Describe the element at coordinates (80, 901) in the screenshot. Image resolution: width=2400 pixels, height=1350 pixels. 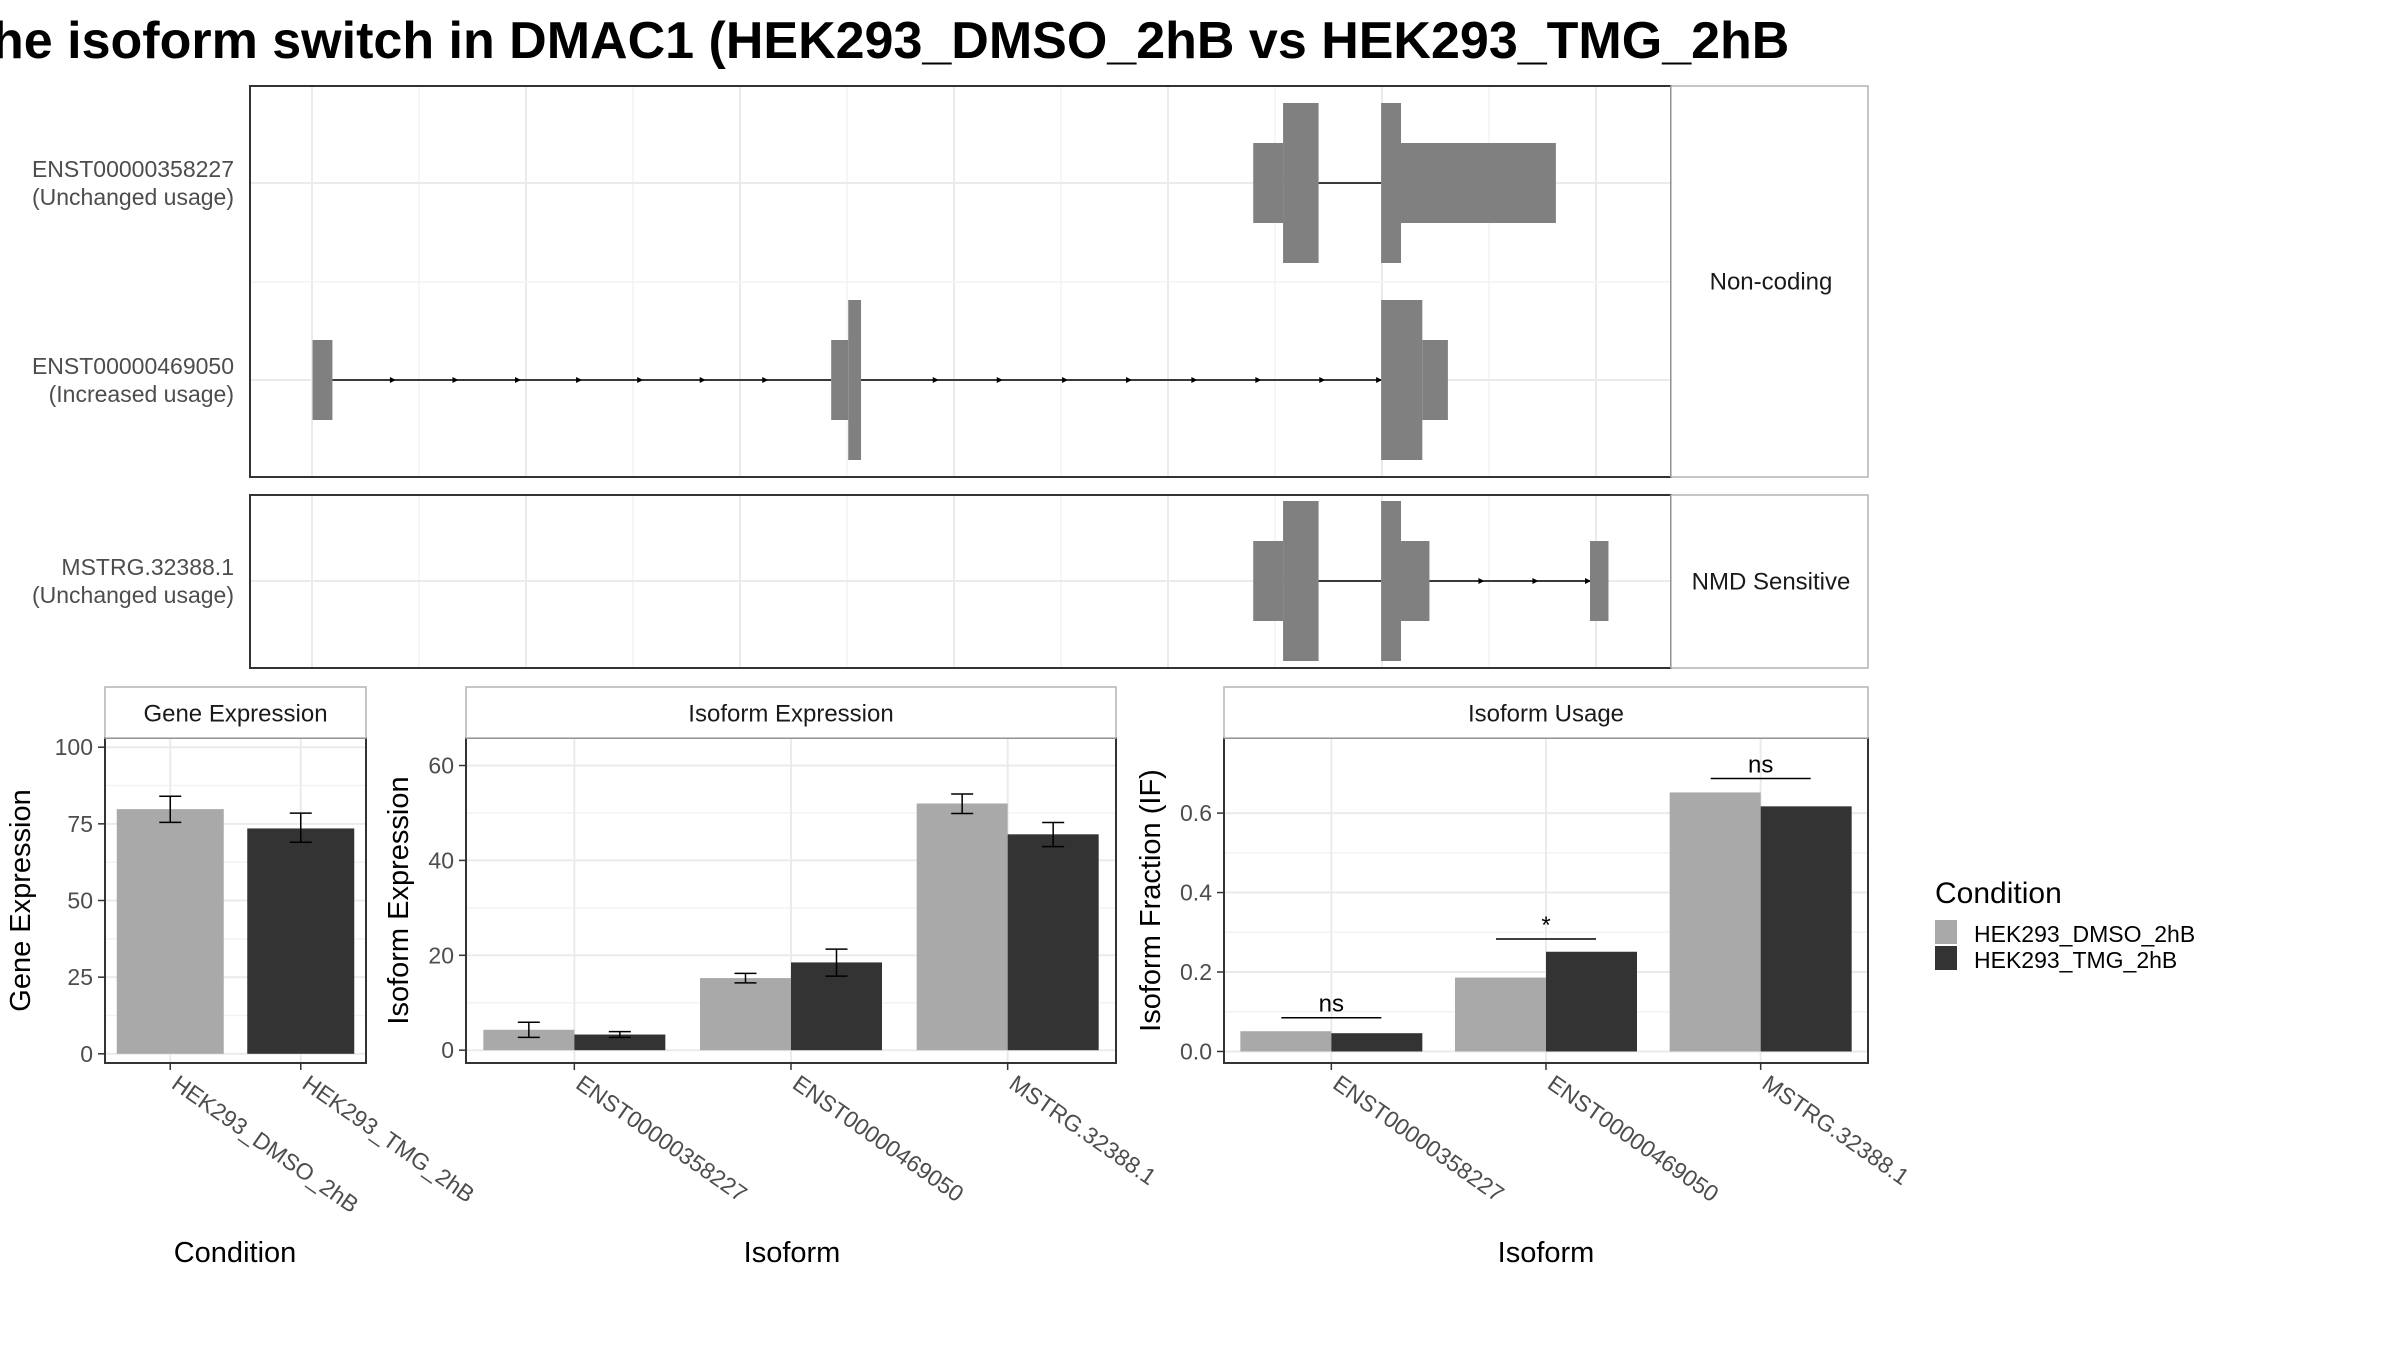
I see `y-tick-label: 50` at that location.